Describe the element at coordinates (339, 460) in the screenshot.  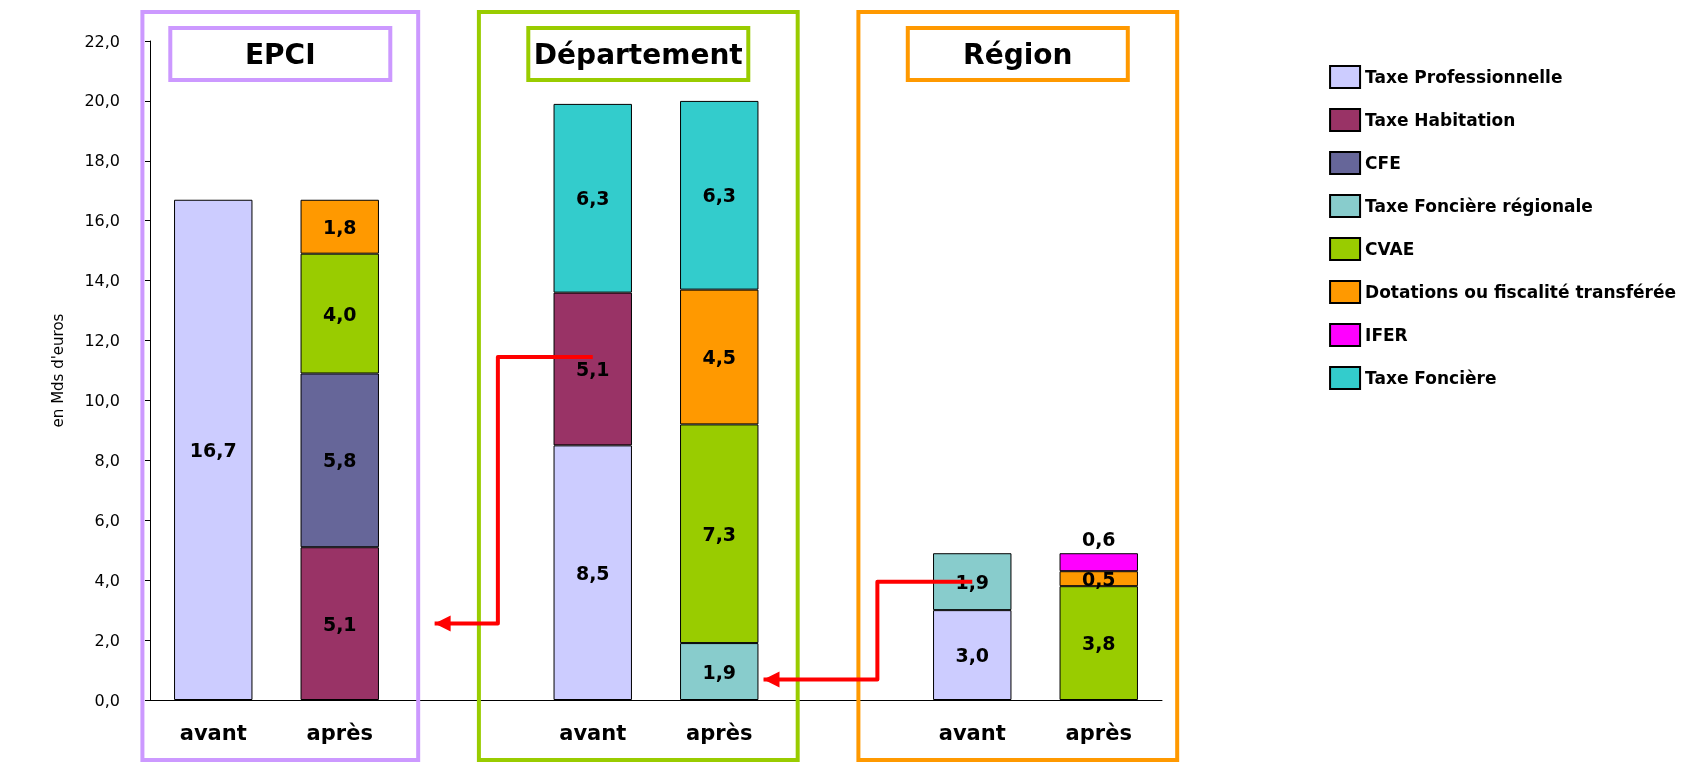
I see `data-label: 5,8` at that location.